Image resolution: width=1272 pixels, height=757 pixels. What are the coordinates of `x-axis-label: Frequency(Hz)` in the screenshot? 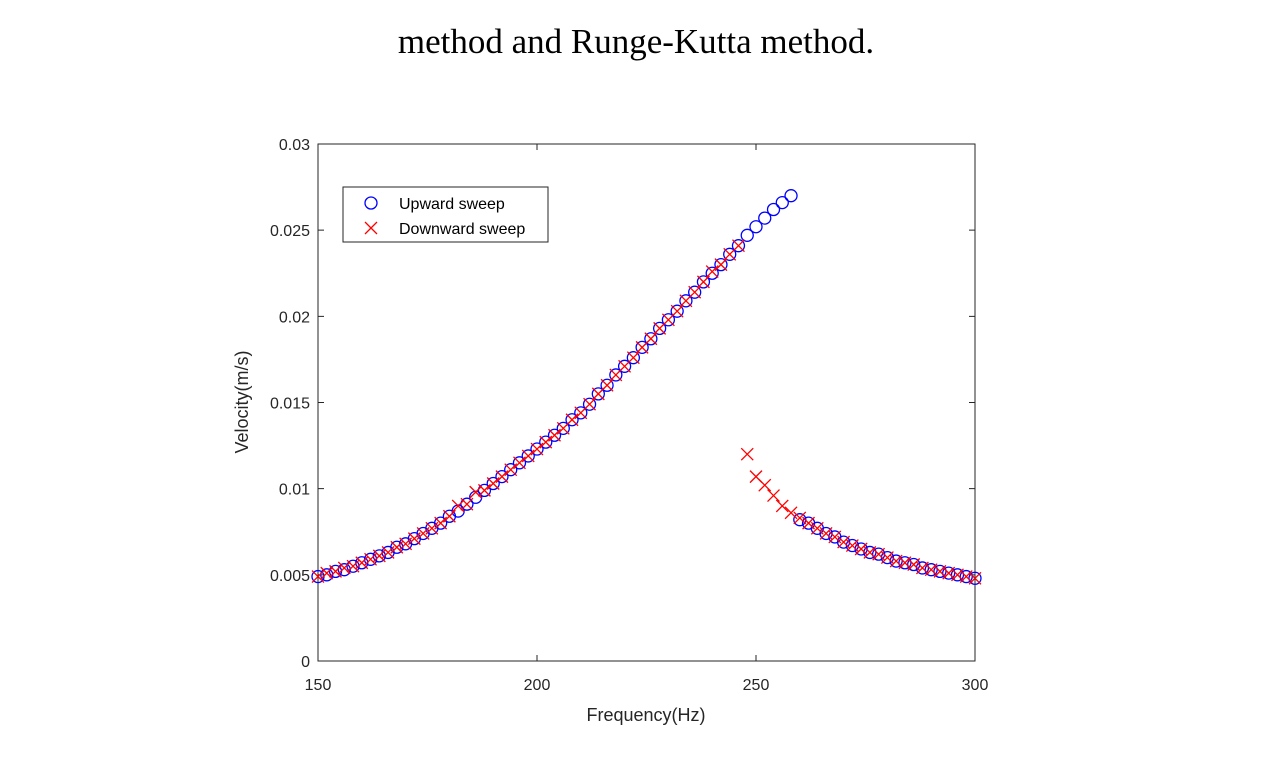 It's located at (645, 715).